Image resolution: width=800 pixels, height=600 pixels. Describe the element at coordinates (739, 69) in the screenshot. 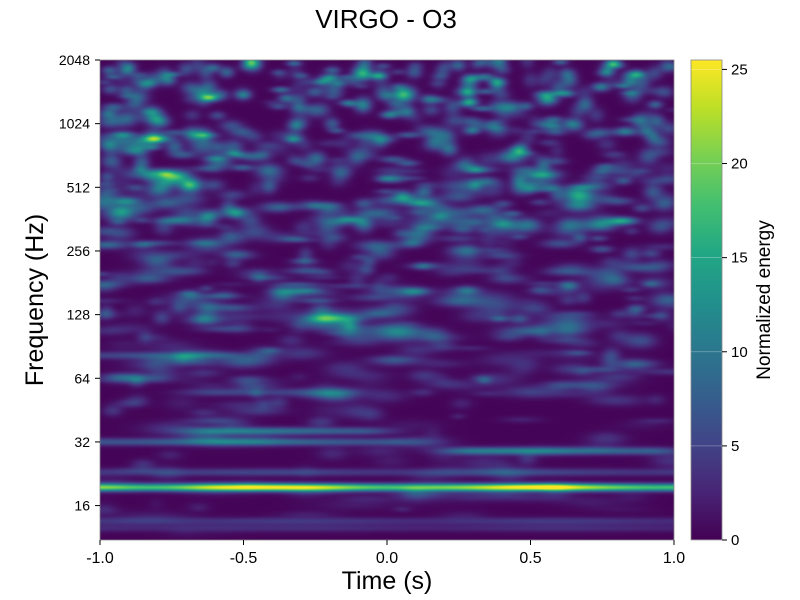

I see `colorbar-tick-label: 25` at that location.